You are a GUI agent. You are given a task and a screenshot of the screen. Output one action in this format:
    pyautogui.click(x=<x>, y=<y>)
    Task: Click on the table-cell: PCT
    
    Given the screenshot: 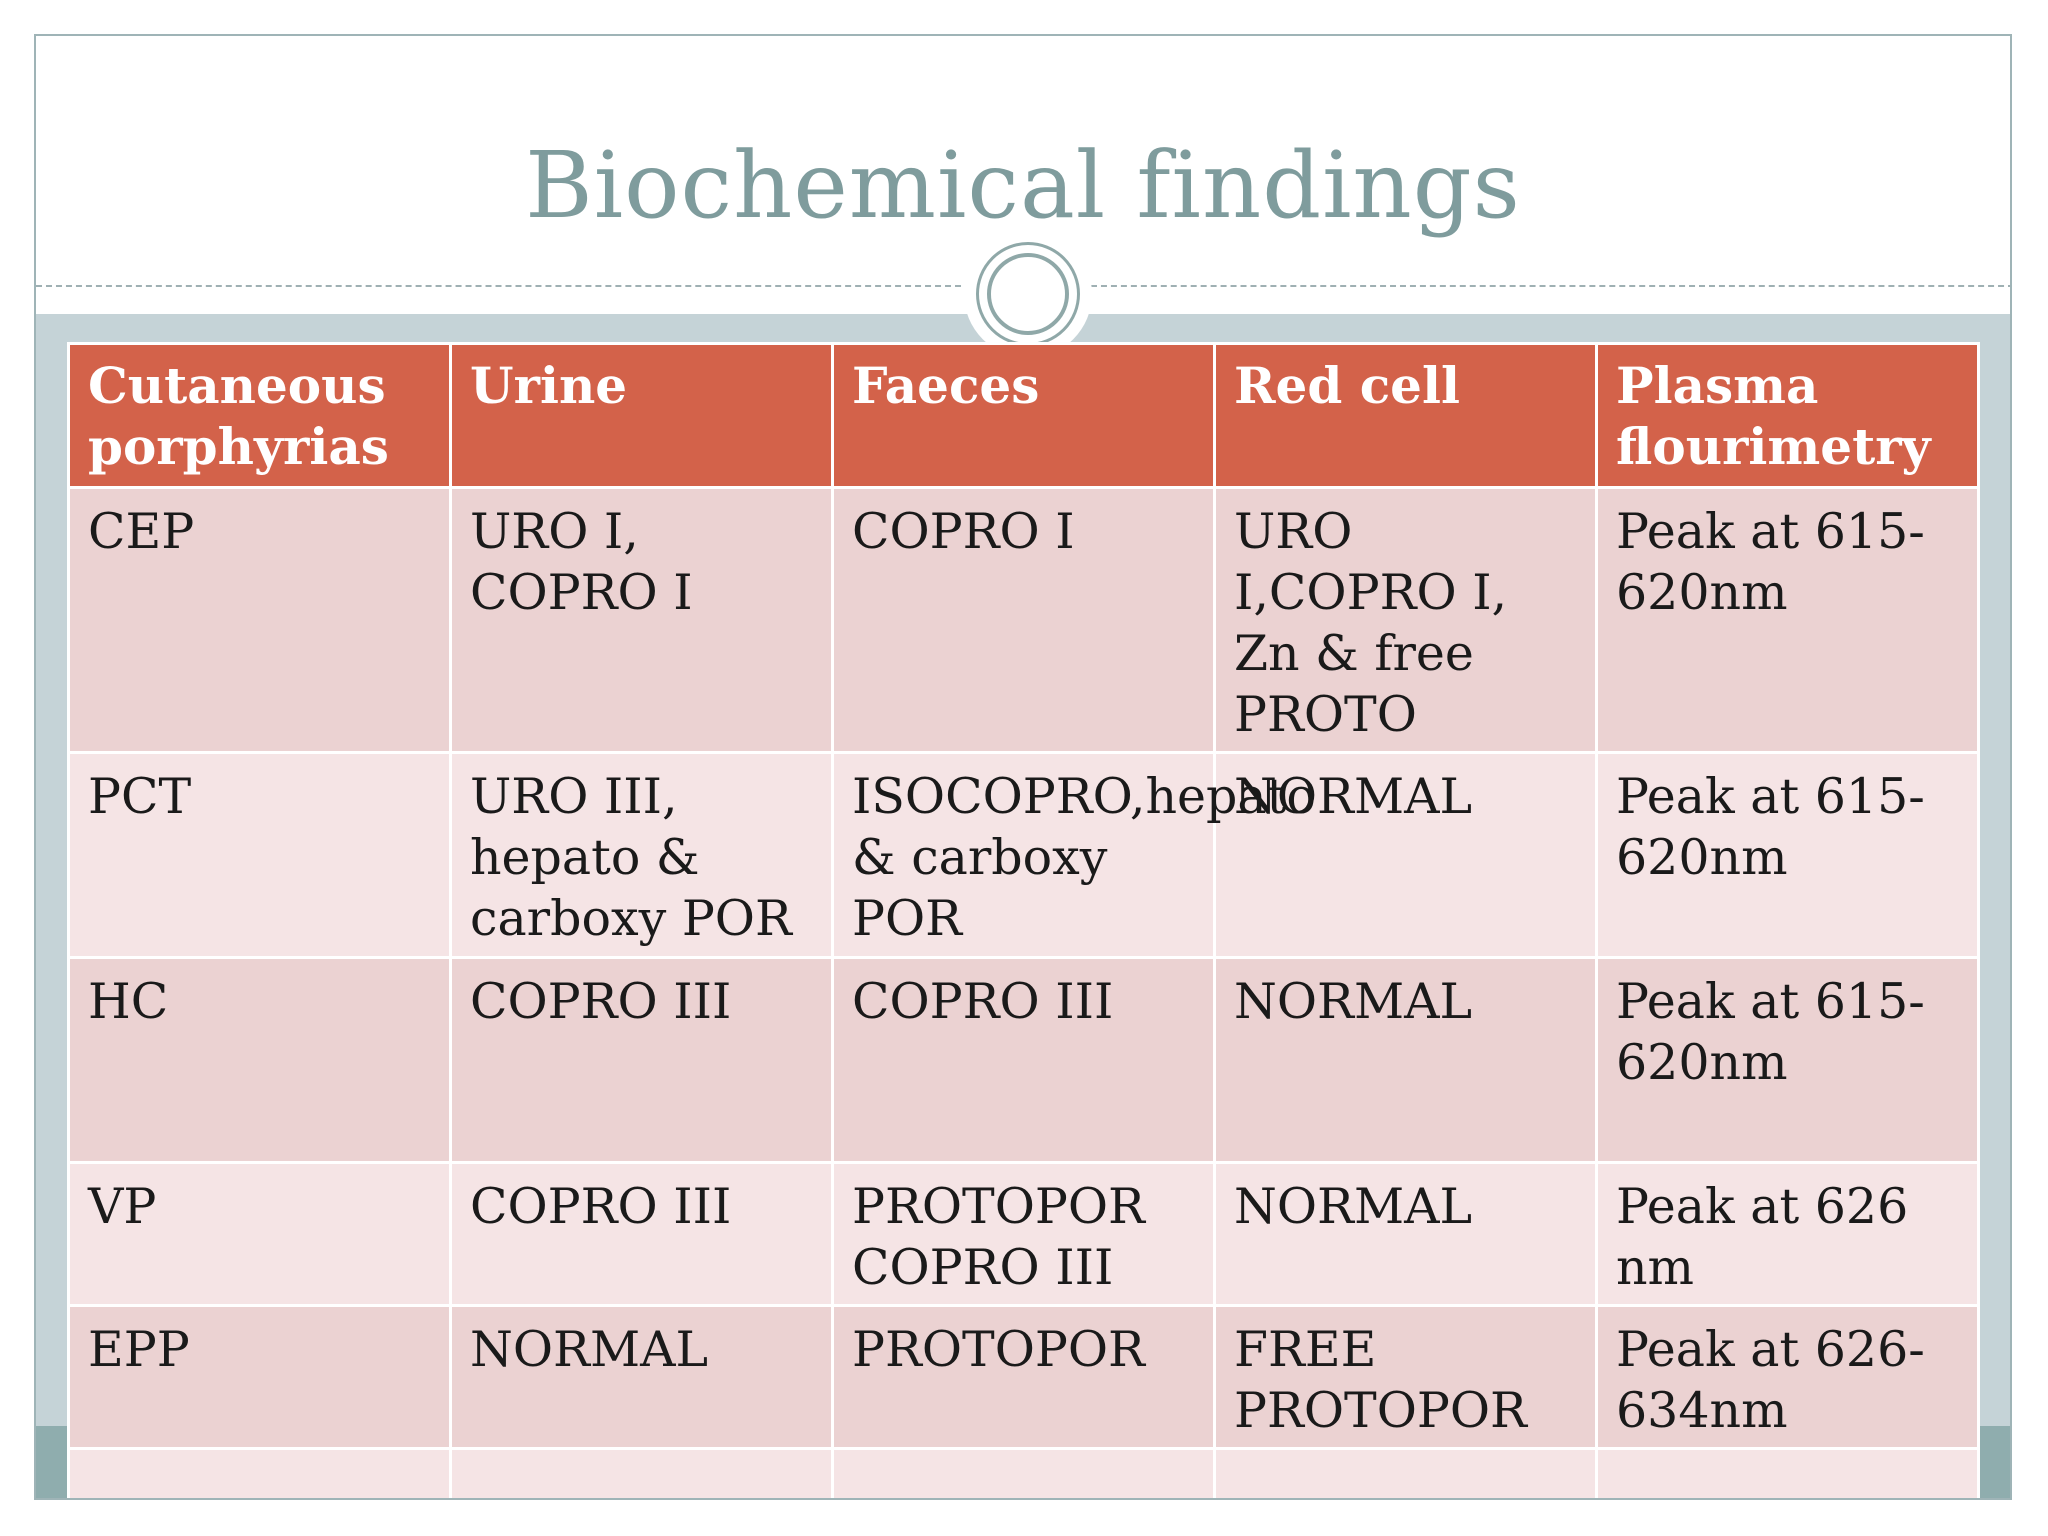 What is the action you would take?
    pyautogui.click(x=259, y=855)
    